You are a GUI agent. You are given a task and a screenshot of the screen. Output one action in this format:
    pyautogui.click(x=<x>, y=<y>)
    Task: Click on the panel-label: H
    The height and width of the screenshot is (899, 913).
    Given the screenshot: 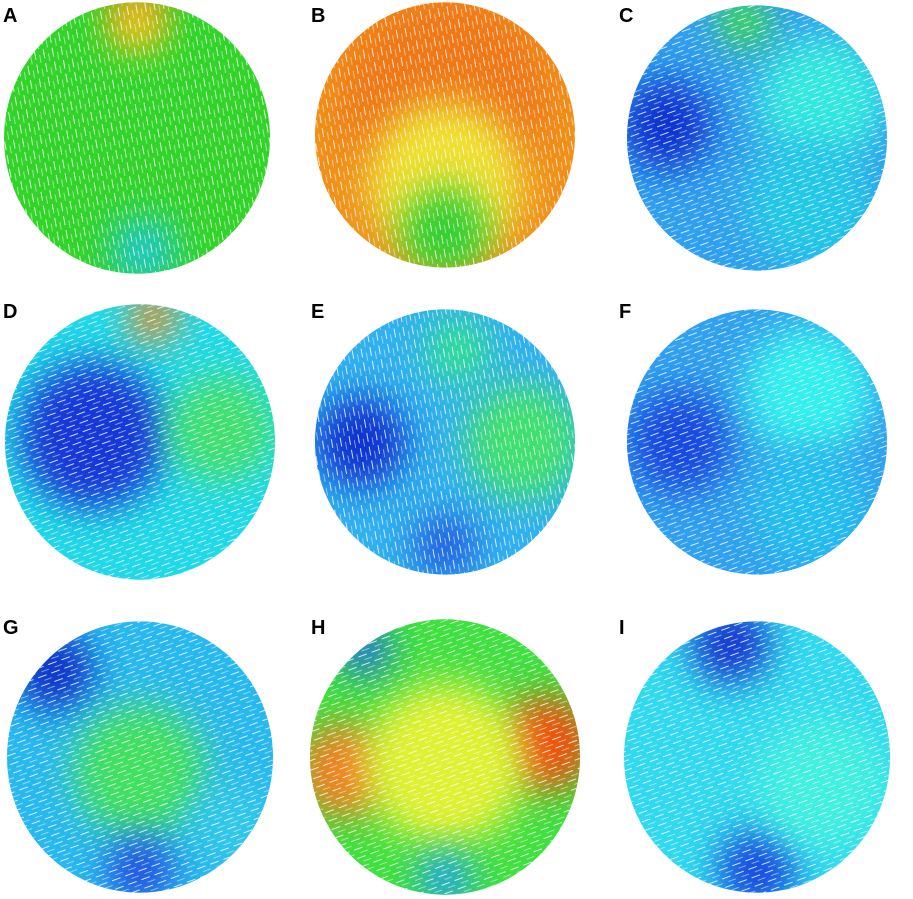 What is the action you would take?
    pyautogui.click(x=318, y=628)
    